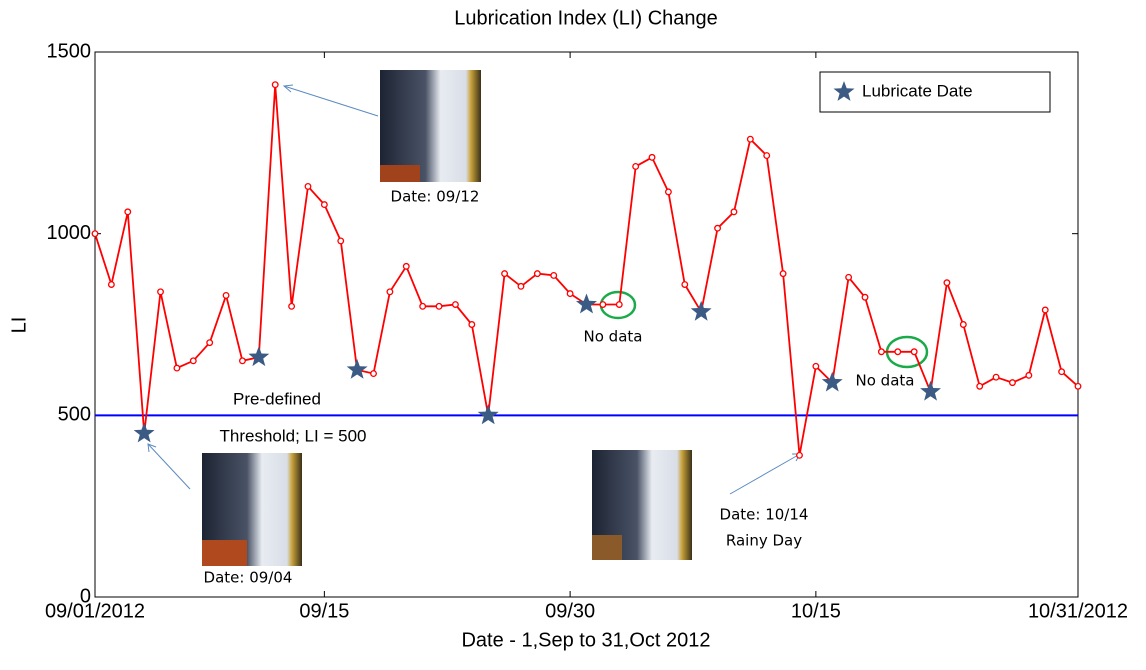  What do you see at coordinates (1078, 611) in the screenshot?
I see `x-tick-label: 10/31/2012` at bounding box center [1078, 611].